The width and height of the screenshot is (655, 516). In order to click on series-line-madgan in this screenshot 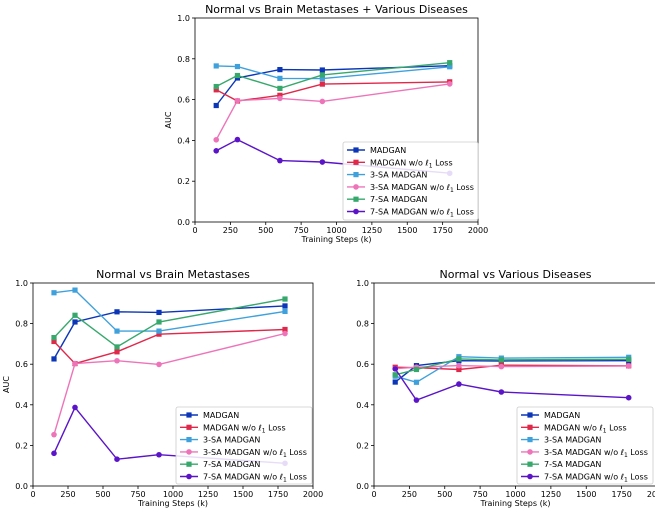, I will do `click(169, 332)`.